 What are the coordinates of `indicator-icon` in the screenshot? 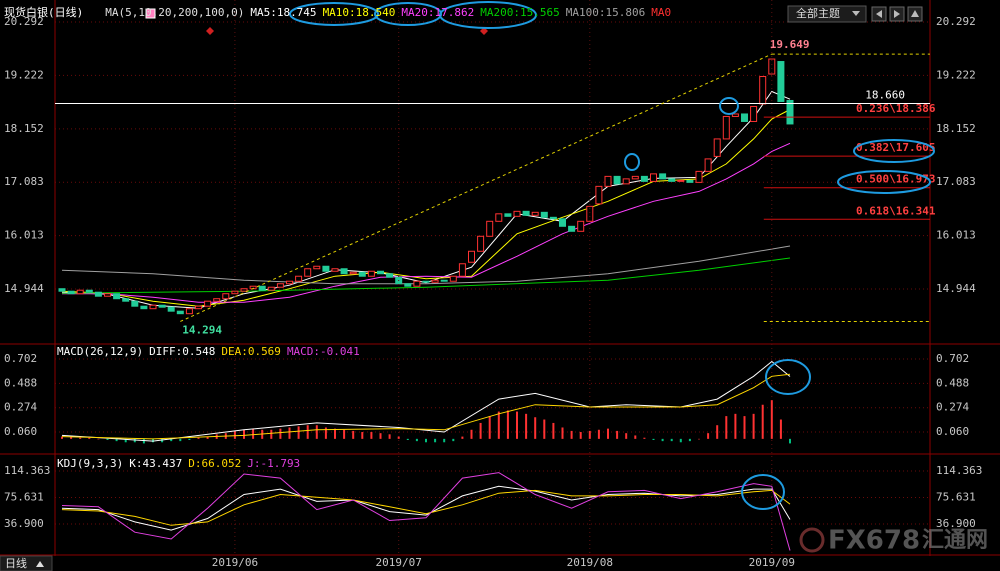 It's located at (150, 13).